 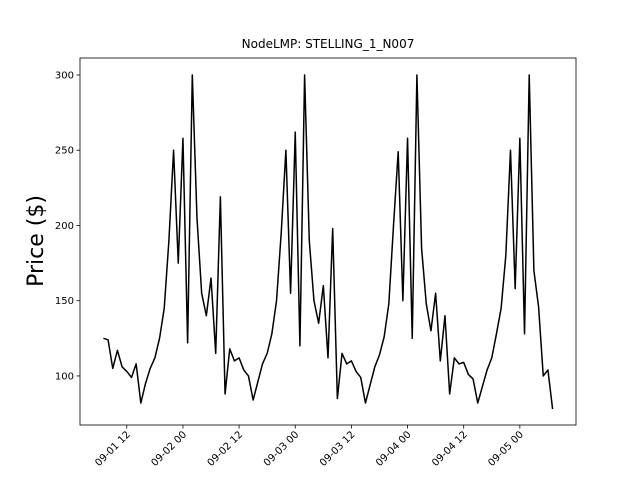 I want to click on y-tick-label: 250, so click(x=64, y=151).